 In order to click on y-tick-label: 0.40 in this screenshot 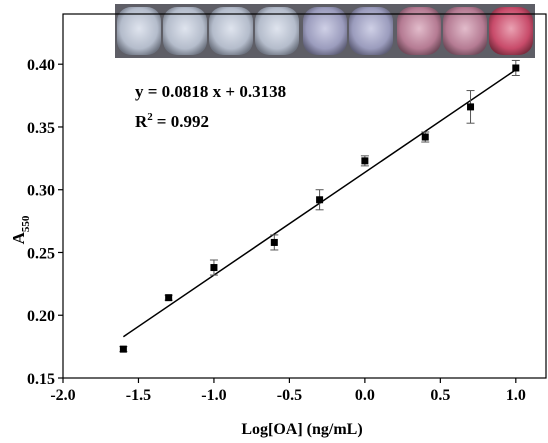, I will do `click(41, 65)`.